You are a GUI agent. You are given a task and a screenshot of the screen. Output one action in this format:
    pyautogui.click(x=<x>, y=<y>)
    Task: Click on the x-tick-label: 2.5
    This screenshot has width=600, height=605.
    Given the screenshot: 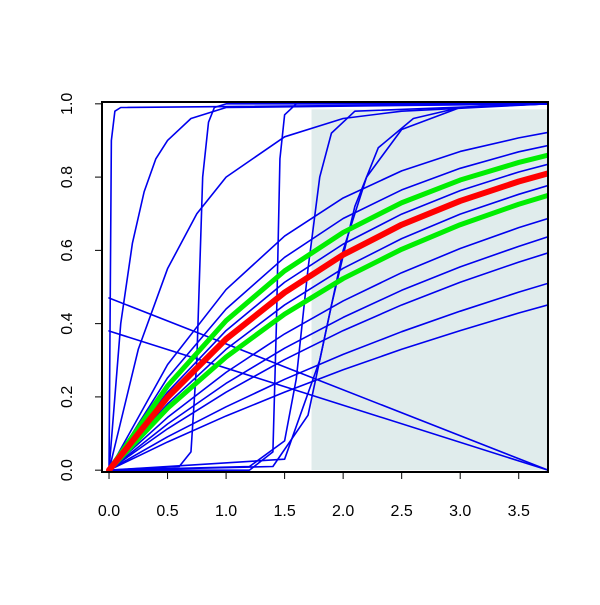 What is the action you would take?
    pyautogui.click(x=402, y=511)
    